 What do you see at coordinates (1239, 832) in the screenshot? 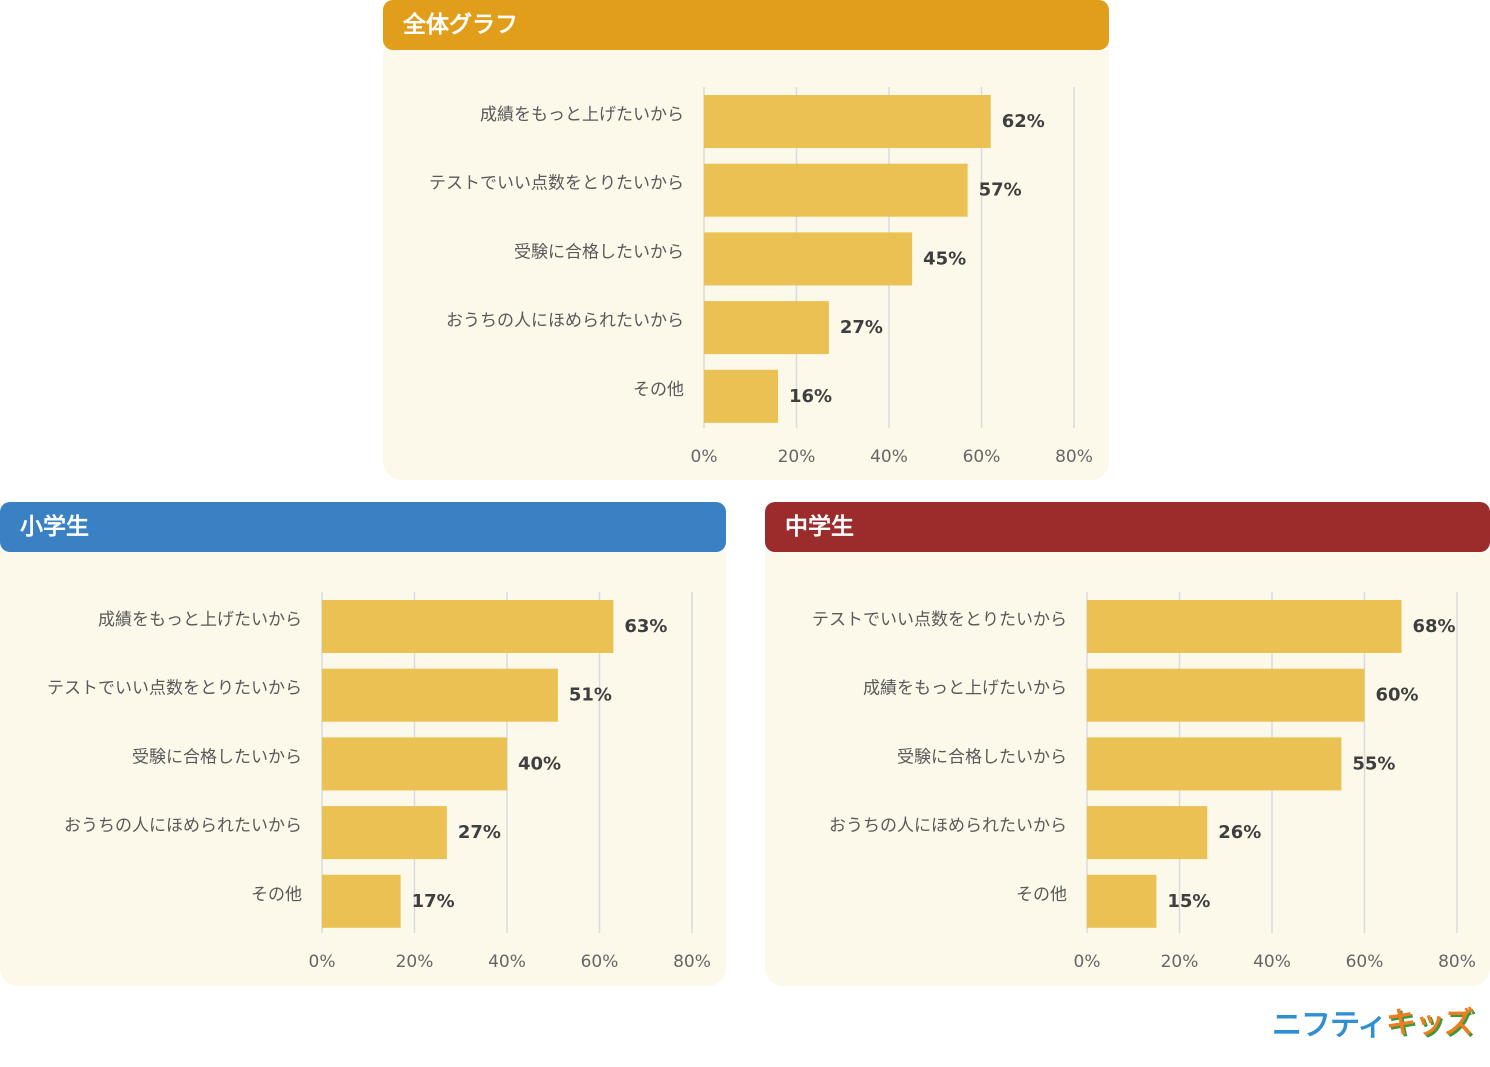
I see `data-label: 26%` at bounding box center [1239, 832].